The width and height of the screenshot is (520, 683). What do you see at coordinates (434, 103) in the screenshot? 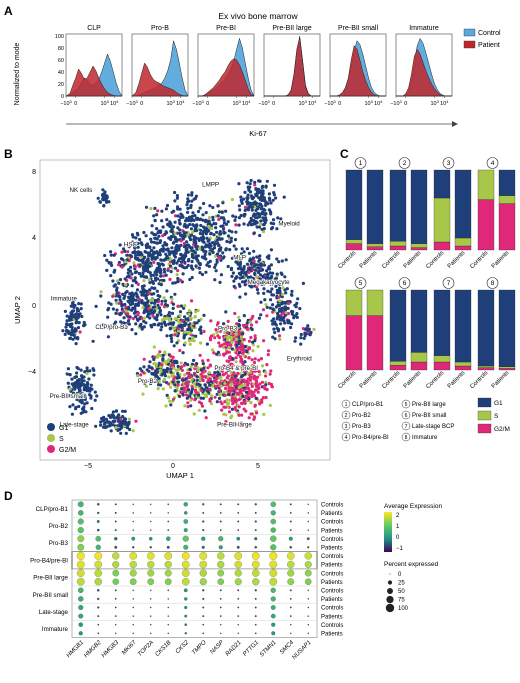
I see `histogram-xtick-label: 103` at bounding box center [434, 103].